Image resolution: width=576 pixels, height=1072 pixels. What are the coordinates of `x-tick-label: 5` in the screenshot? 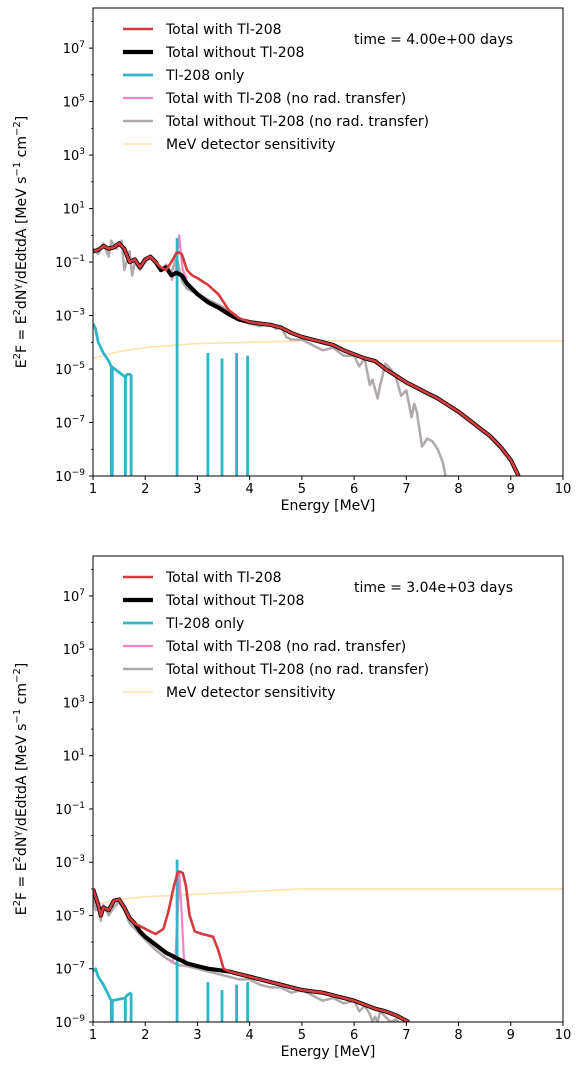 It's located at (302, 1035).